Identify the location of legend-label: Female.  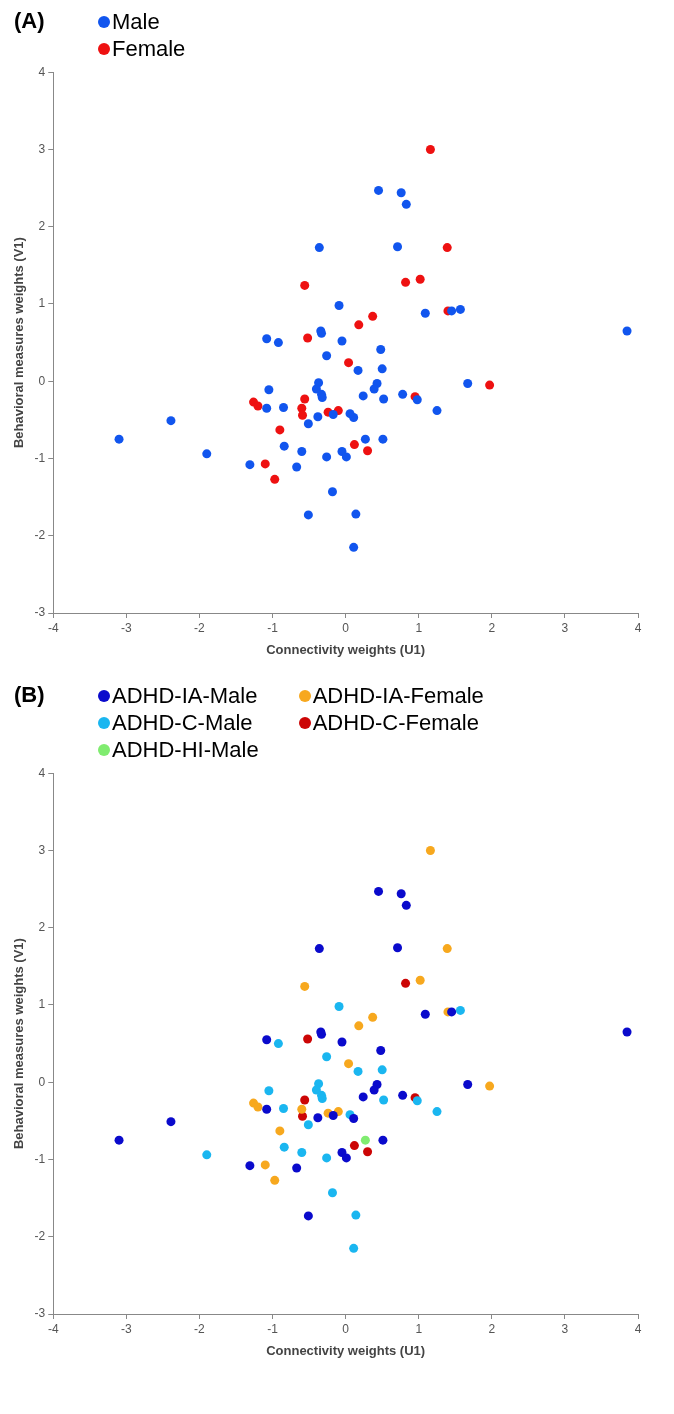
(149, 48).